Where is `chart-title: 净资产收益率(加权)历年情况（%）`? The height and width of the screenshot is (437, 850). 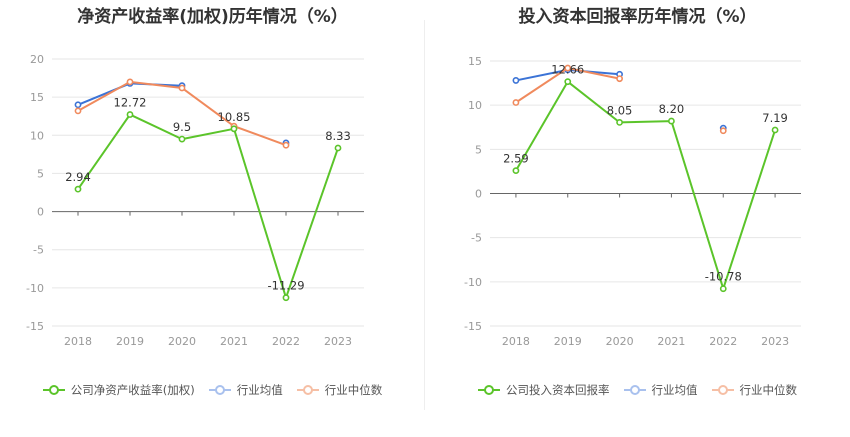
chart-title: 净资产收益率(加权)历年情况（%） is located at coordinates (212, 17).